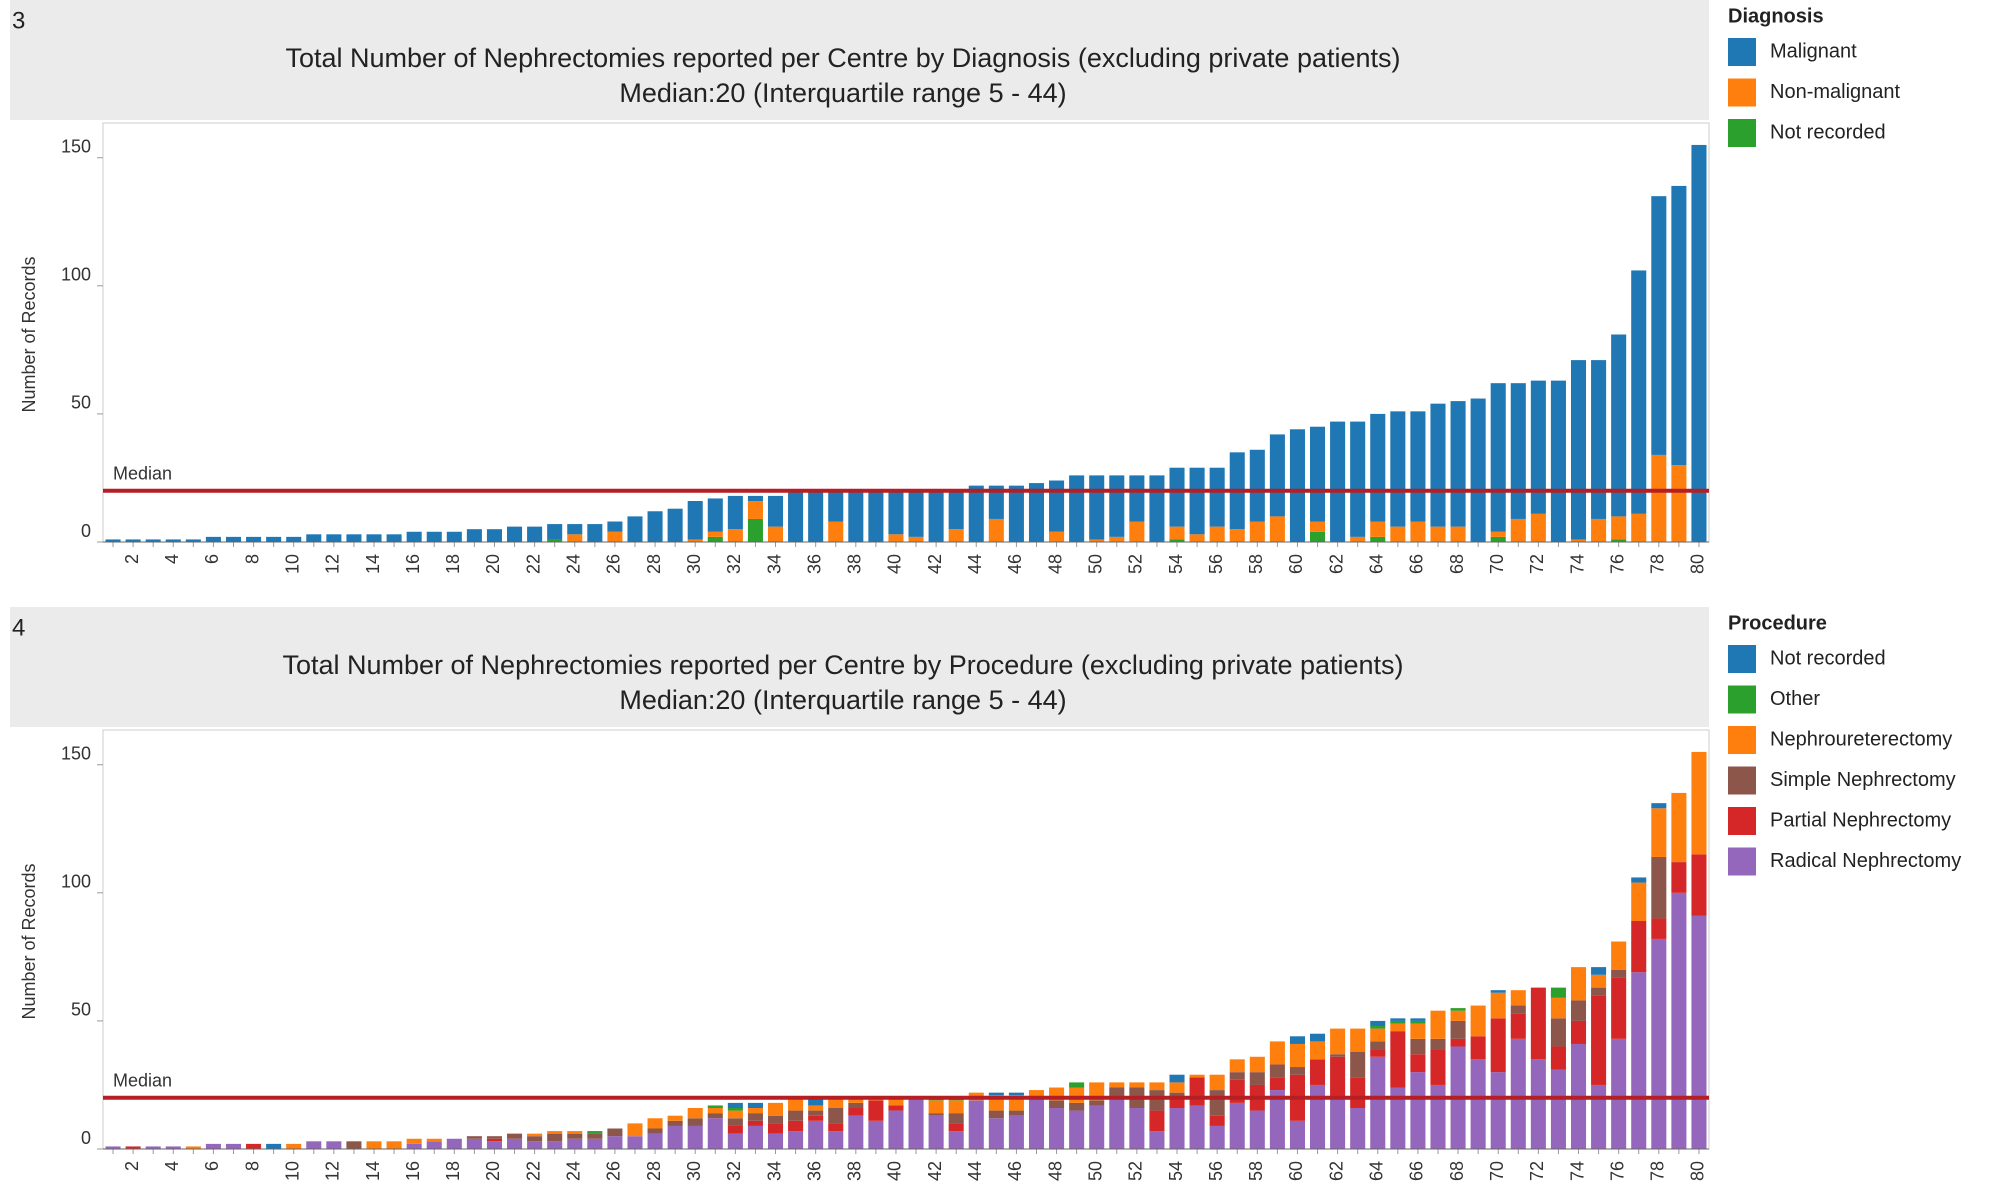 Image resolution: width=2004 pixels, height=1182 pixels. I want to click on x-tick-label: 72, so click(1537, 1171).